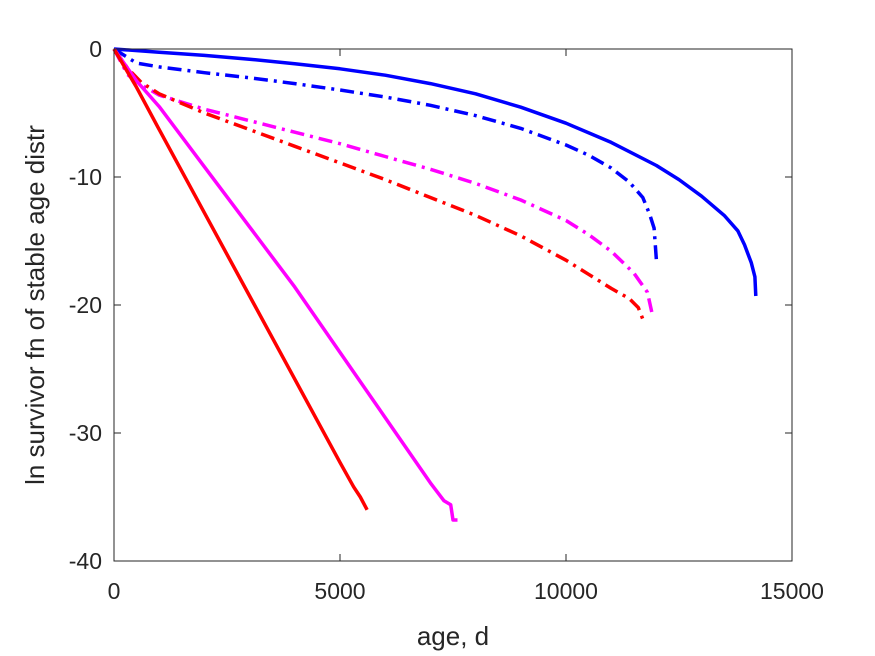  Describe the element at coordinates (453, 636) in the screenshot. I see `x-axis-label: age, d` at that location.